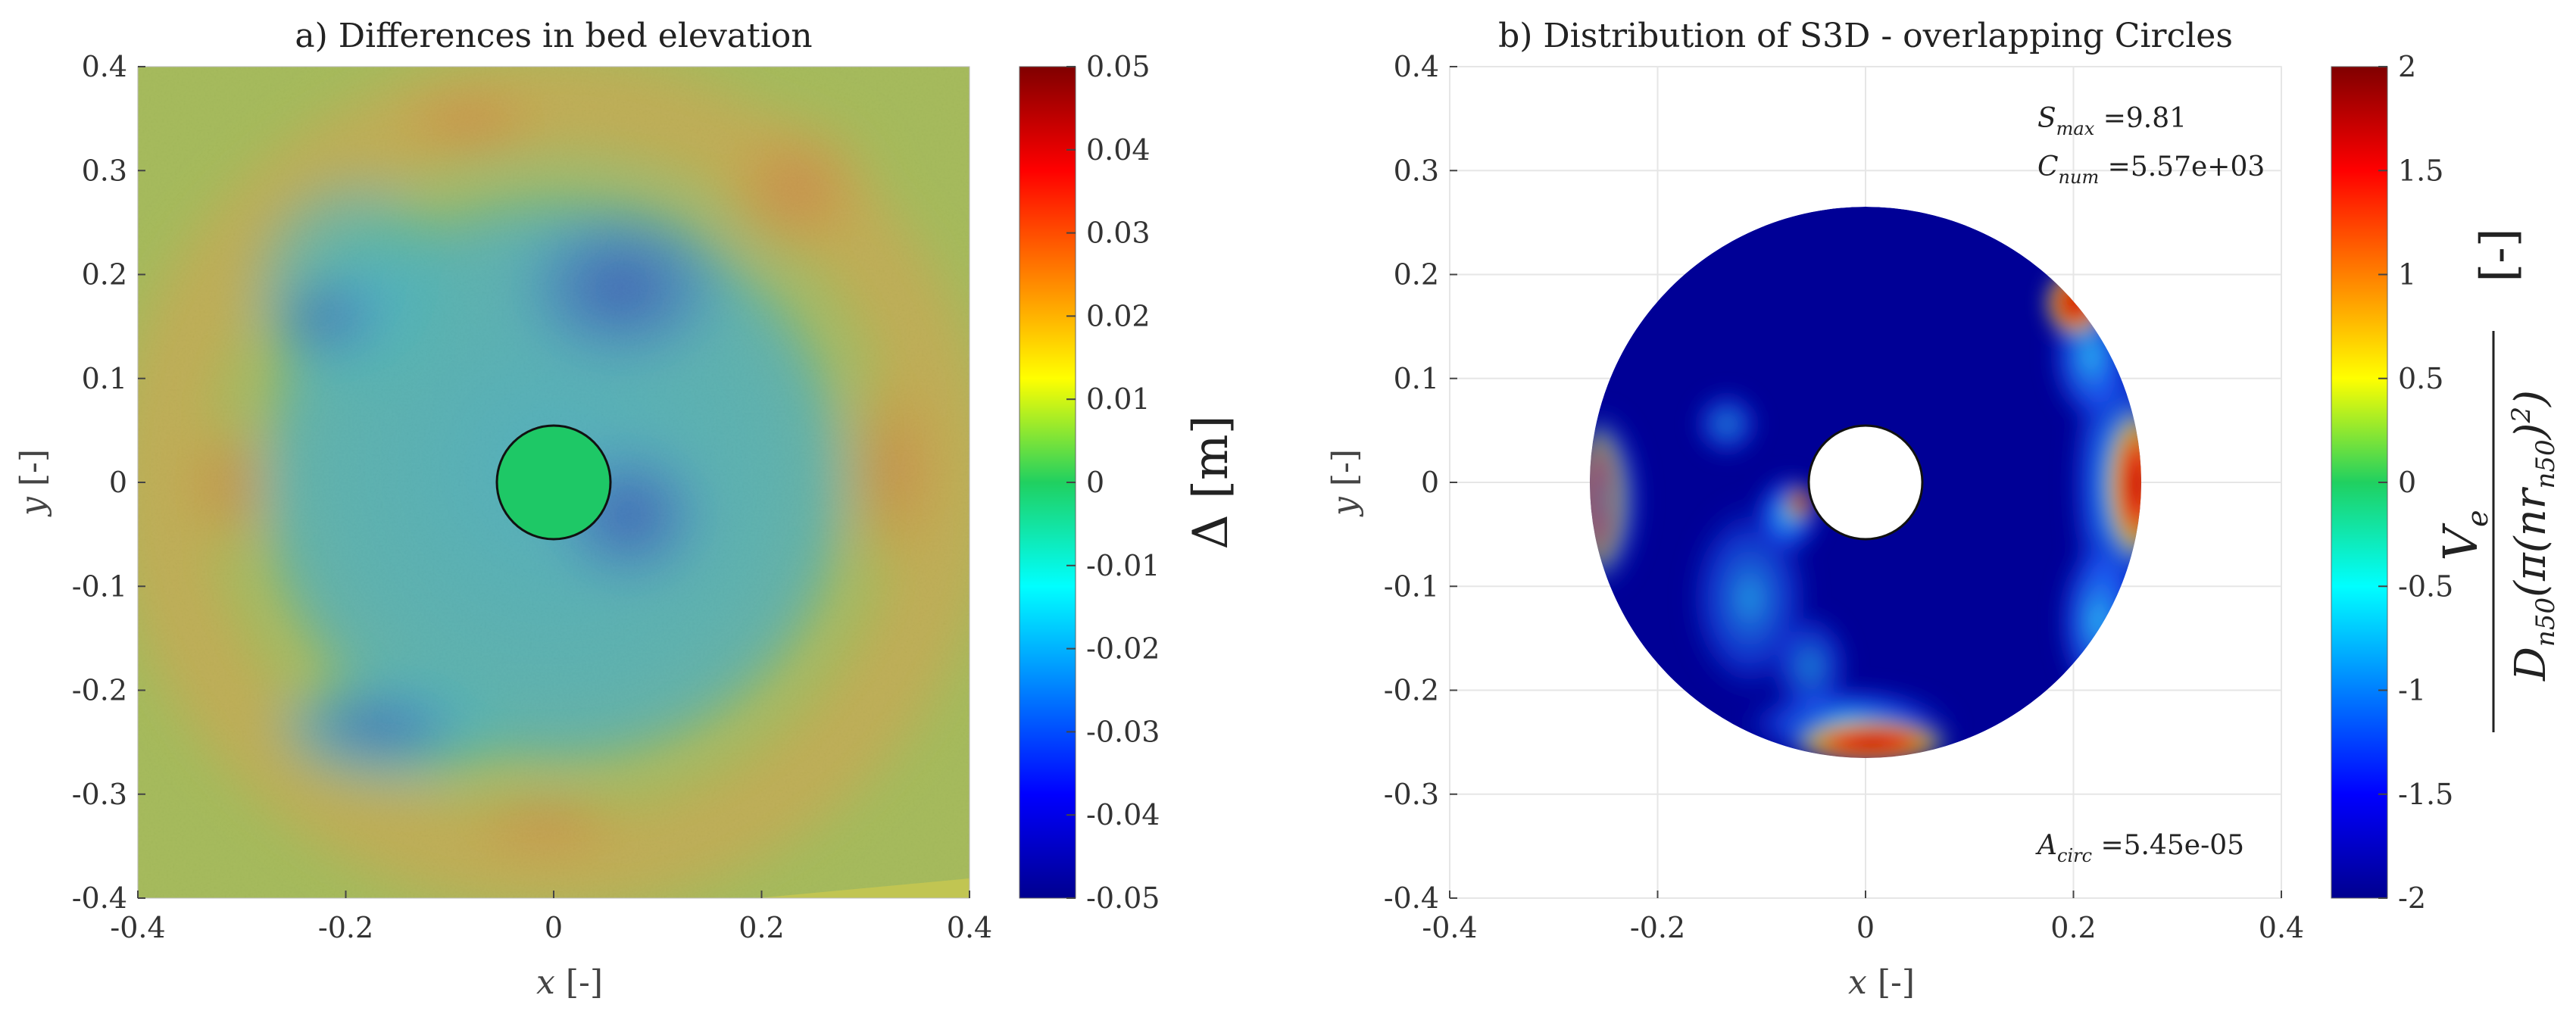 Image resolution: width=2576 pixels, height=1017 pixels. I want to click on panel-a-colorbar, so click(1047, 482).